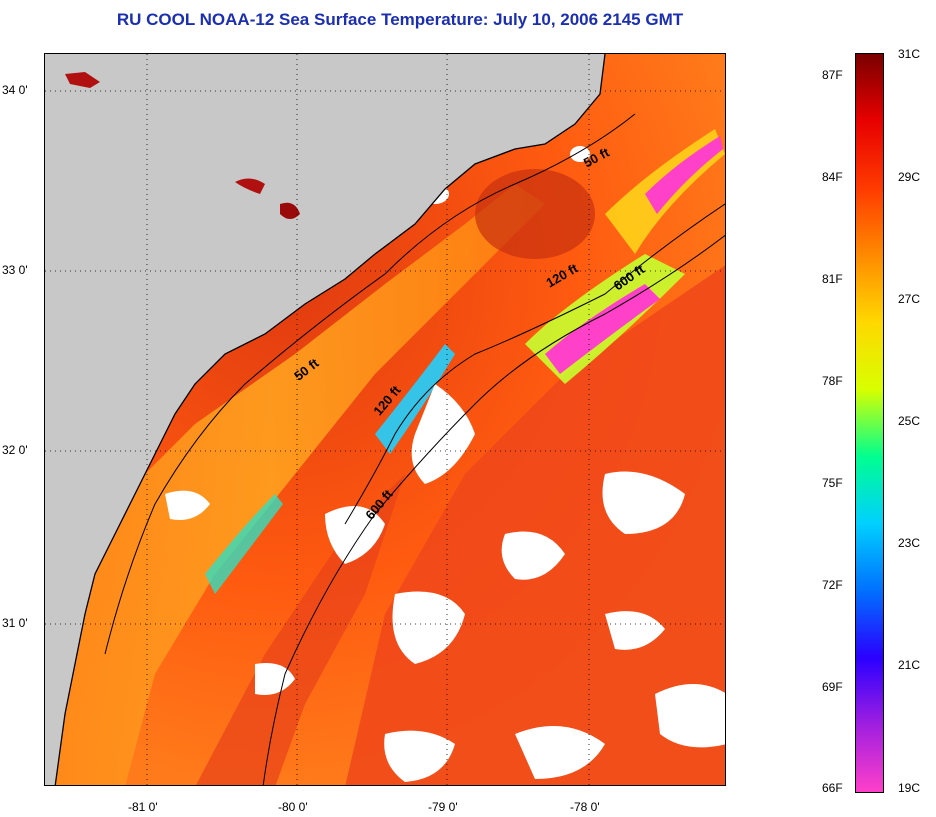 This screenshot has width=936, height=817. What do you see at coordinates (684, 175) in the screenshot?
I see `cool-filament-north-core` at bounding box center [684, 175].